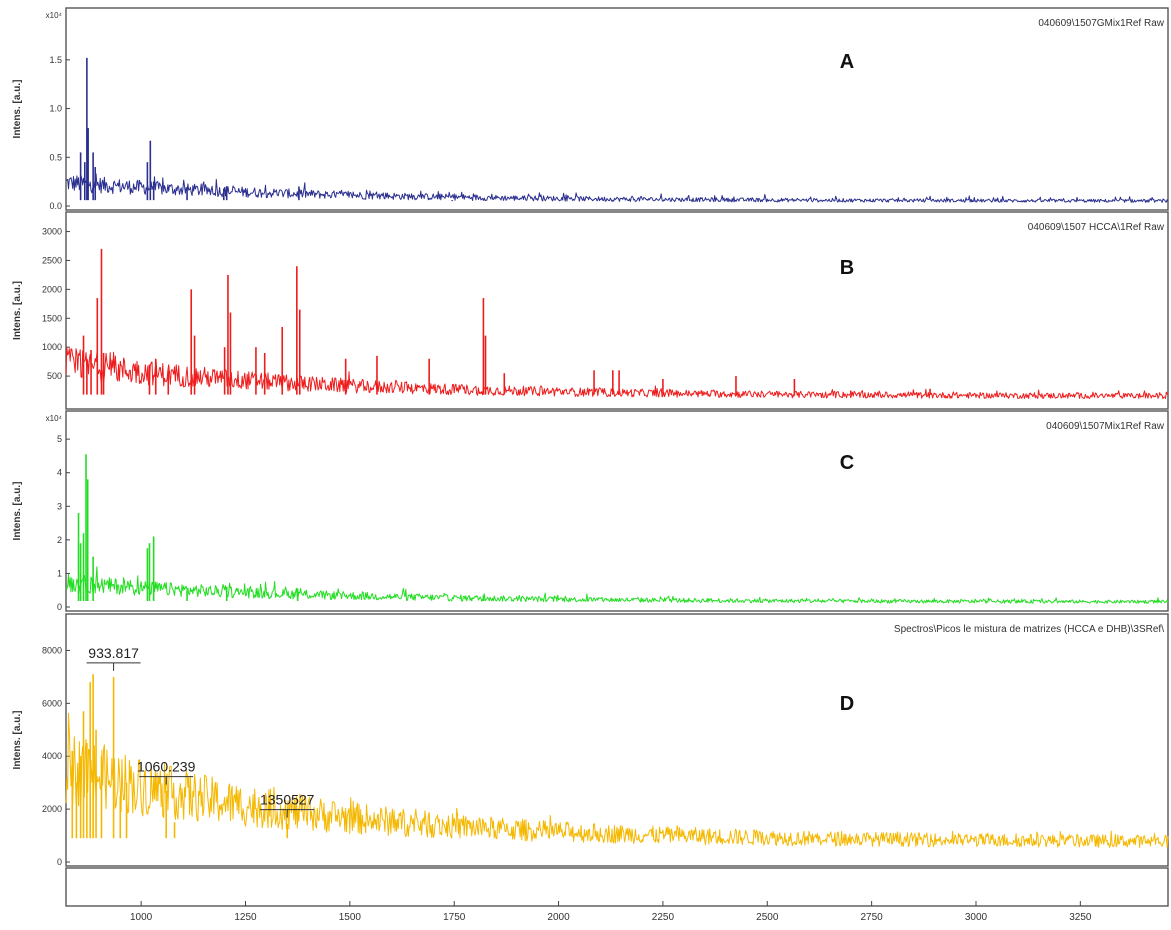 The image size is (1171, 930). What do you see at coordinates (872, 917) in the screenshot?
I see `x-tick-label: 2750` at bounding box center [872, 917].